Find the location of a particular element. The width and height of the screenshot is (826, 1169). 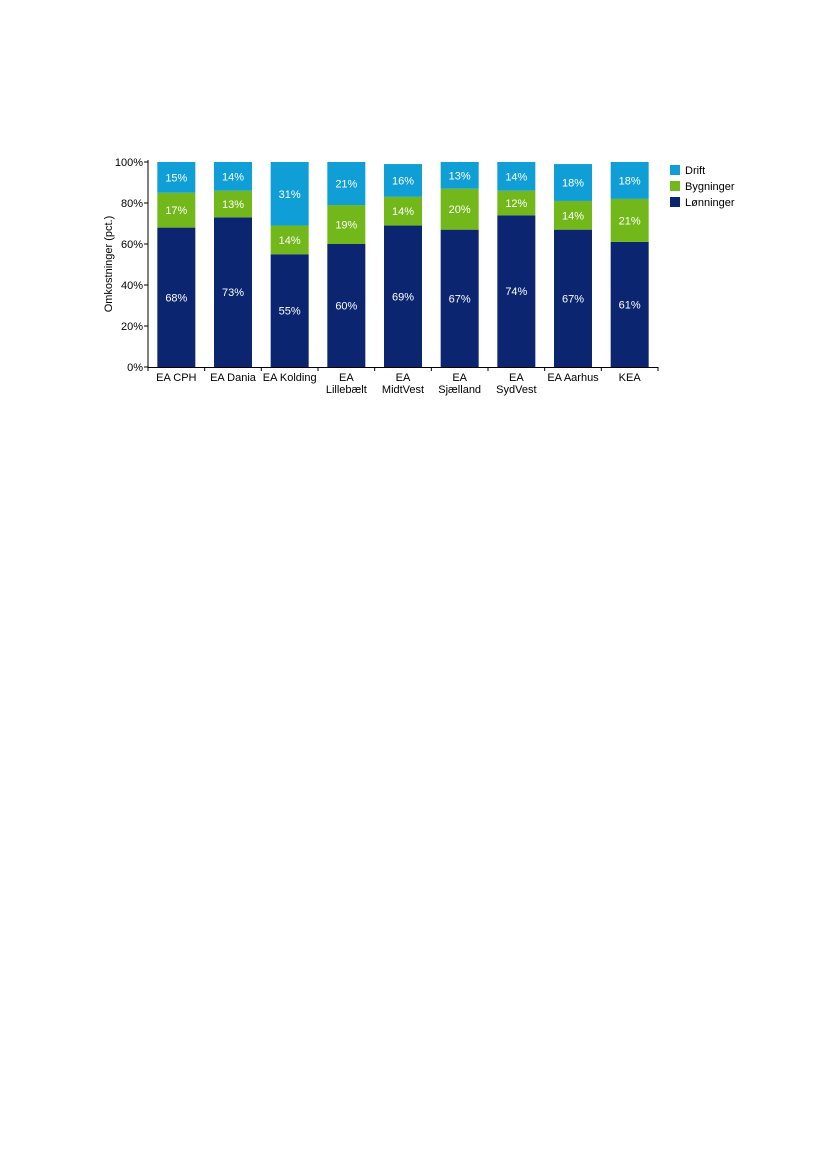

x-tick-label: EA CPH is located at coordinates (176, 378).